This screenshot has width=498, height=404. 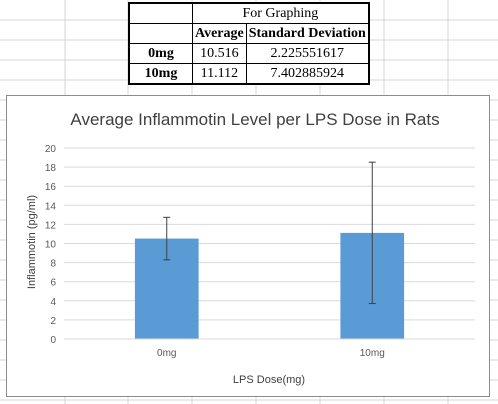 What do you see at coordinates (51, 225) in the screenshot?
I see `y-tick-label: 12` at bounding box center [51, 225].